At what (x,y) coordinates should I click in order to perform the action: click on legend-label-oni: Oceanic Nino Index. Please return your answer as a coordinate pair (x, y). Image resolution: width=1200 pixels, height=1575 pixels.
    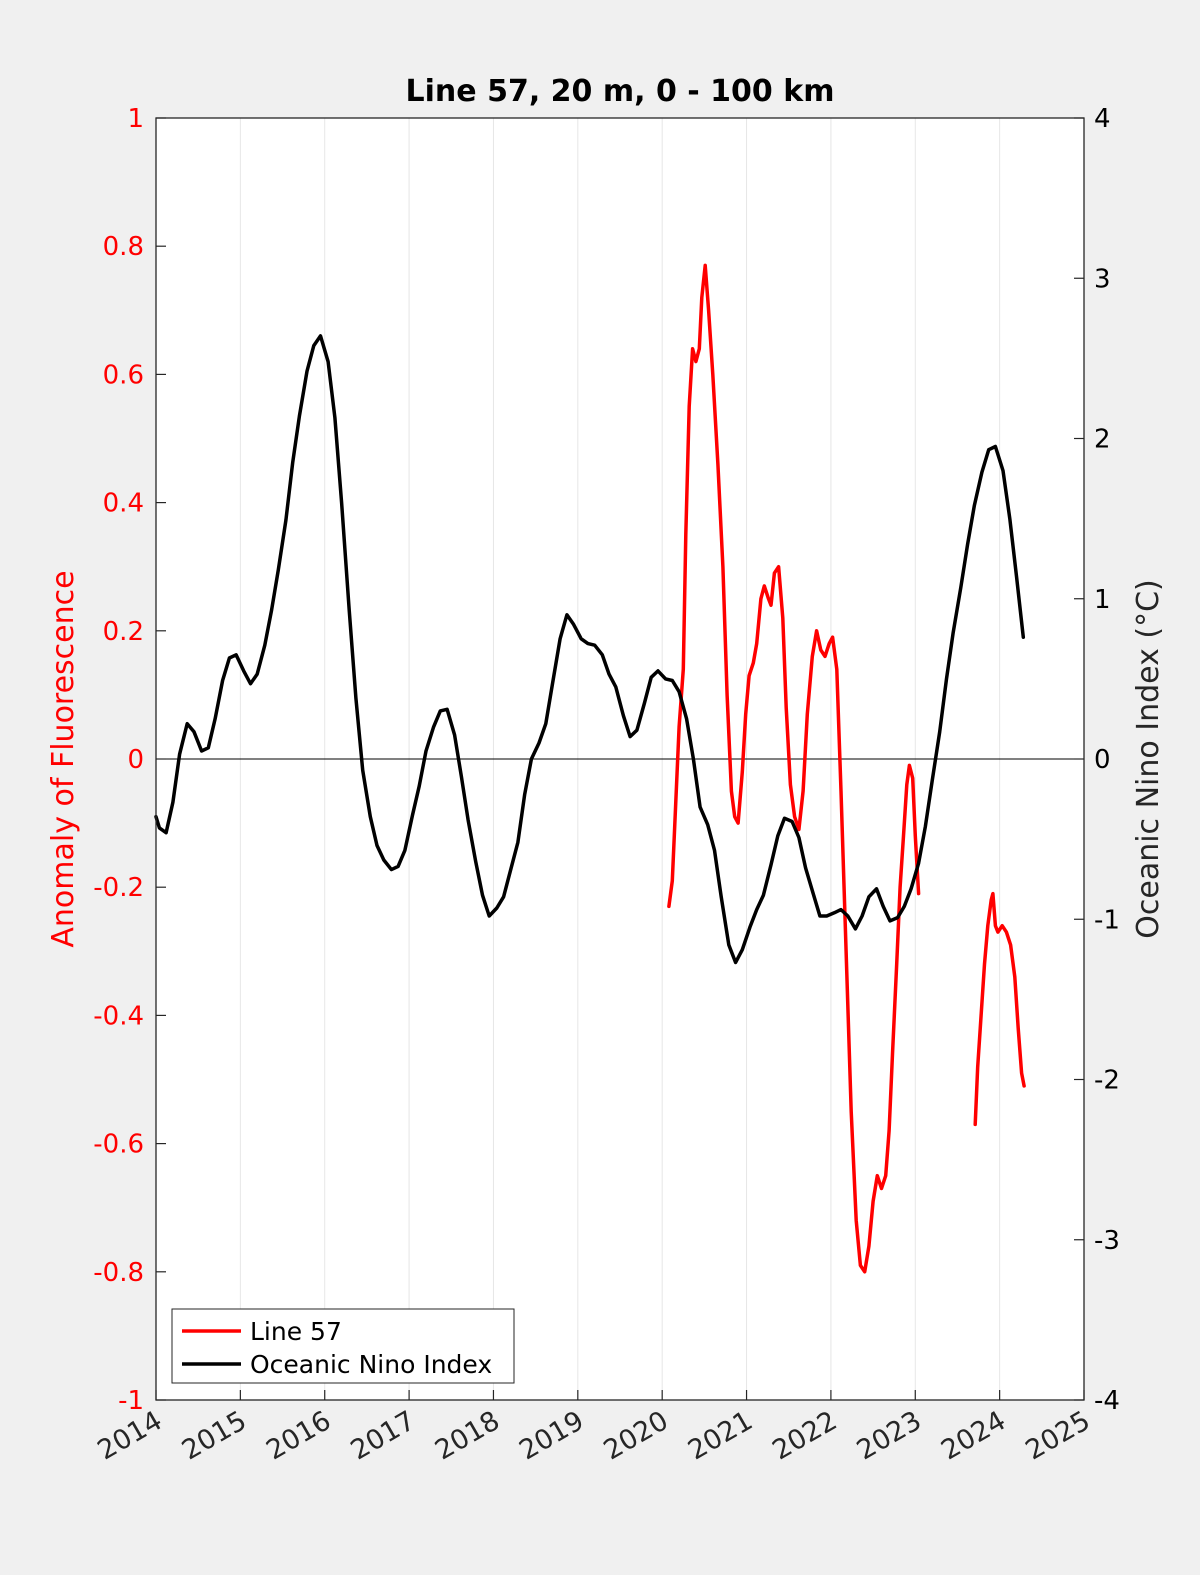
    Looking at the image, I should click on (371, 1364).